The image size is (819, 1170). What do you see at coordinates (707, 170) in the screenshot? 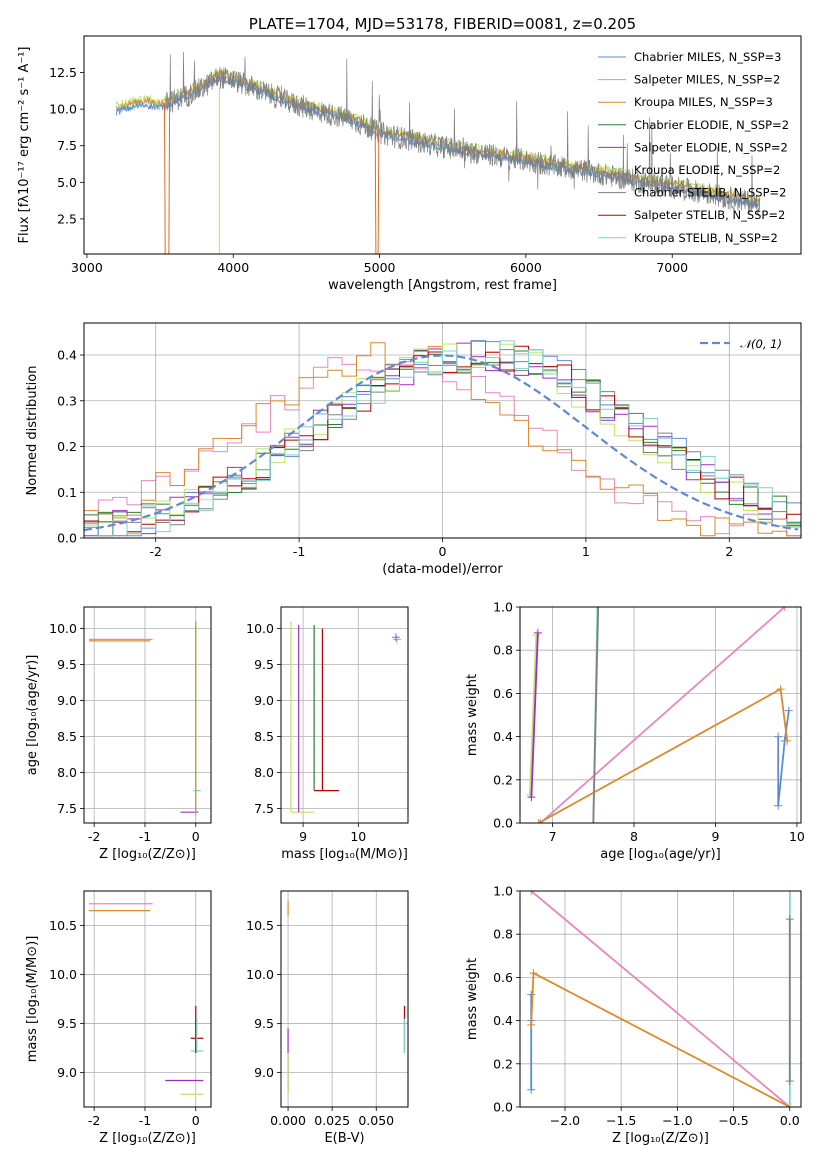
I see `legend-entry: Kroupa ELODIE, N_SSP=2` at bounding box center [707, 170].